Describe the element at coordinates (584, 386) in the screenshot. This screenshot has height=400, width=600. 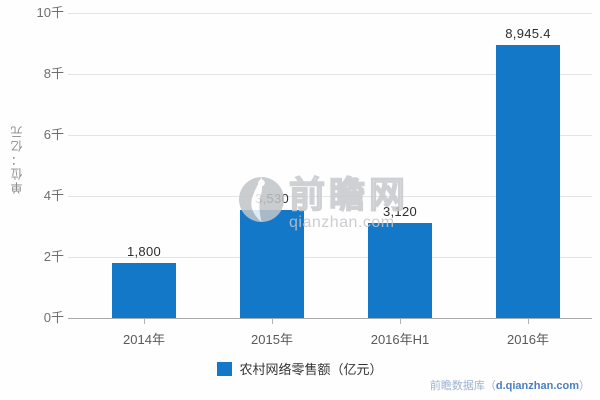
I see `credit-suffix: ）` at that location.